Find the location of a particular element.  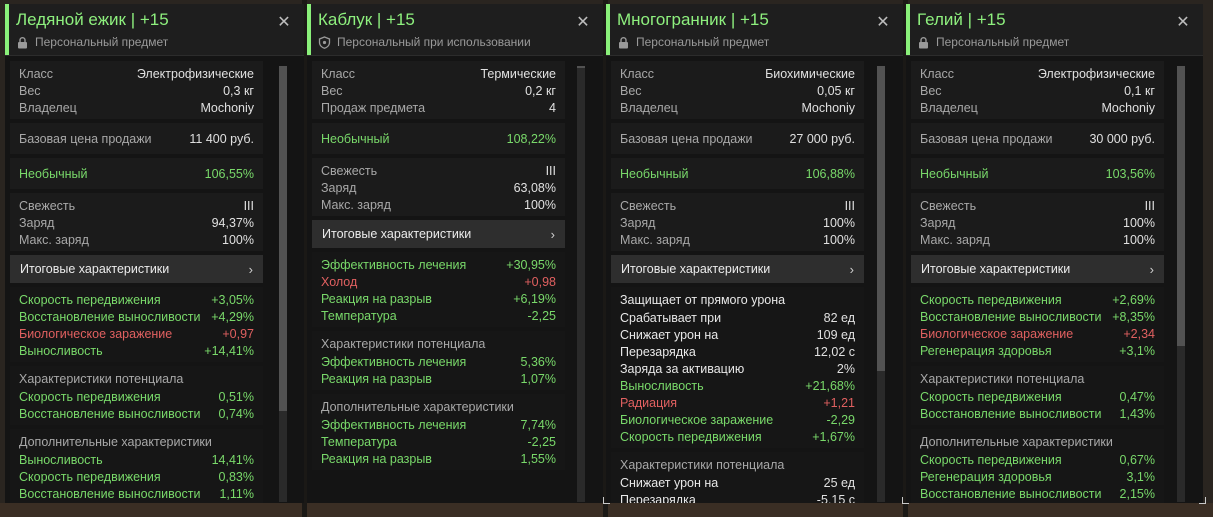

state-row: Заряд 94,37% is located at coordinates (136, 222).